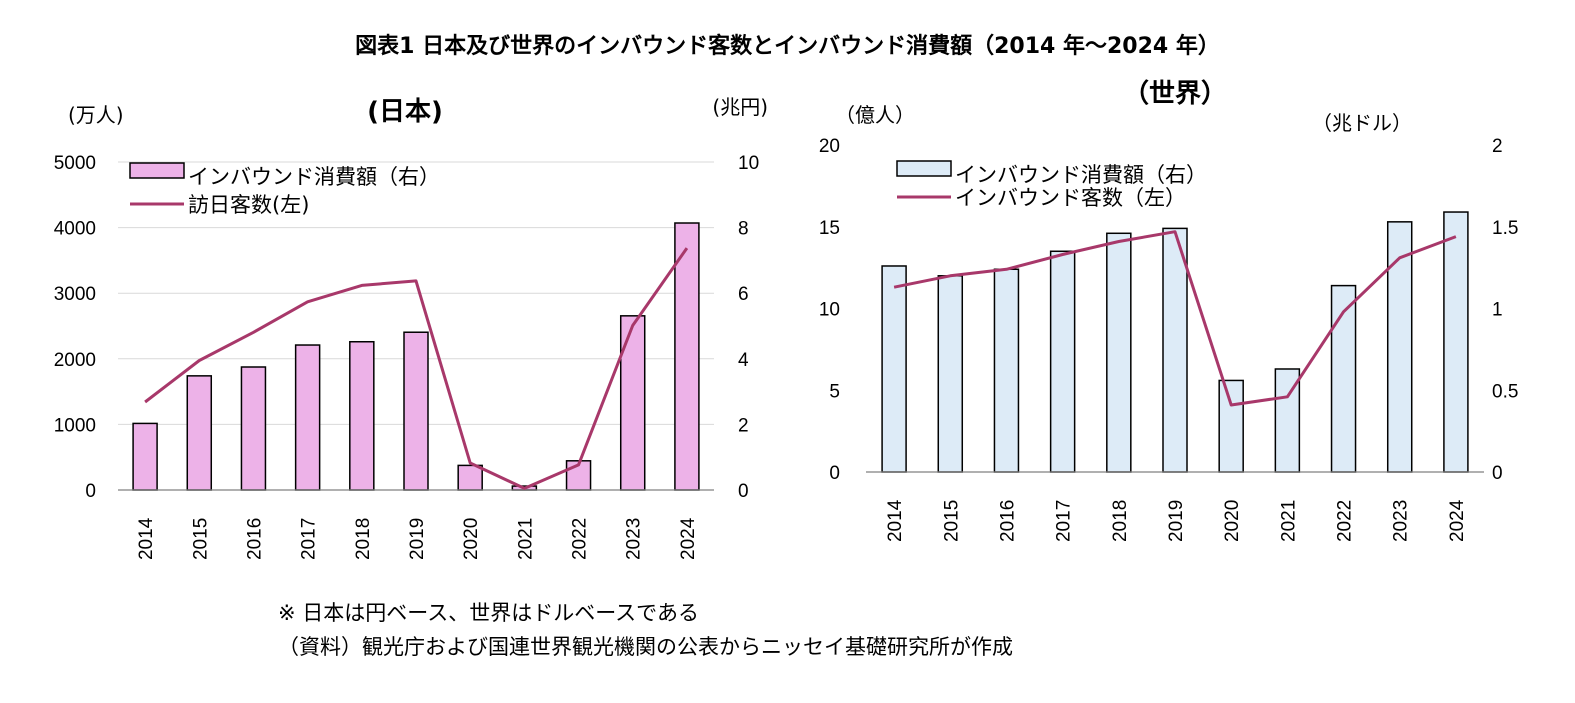 Image resolution: width=1575 pixels, height=703 pixels. Describe the element at coordinates (1401, 521) in the screenshot. I see `world-year-label: 2023` at that location.